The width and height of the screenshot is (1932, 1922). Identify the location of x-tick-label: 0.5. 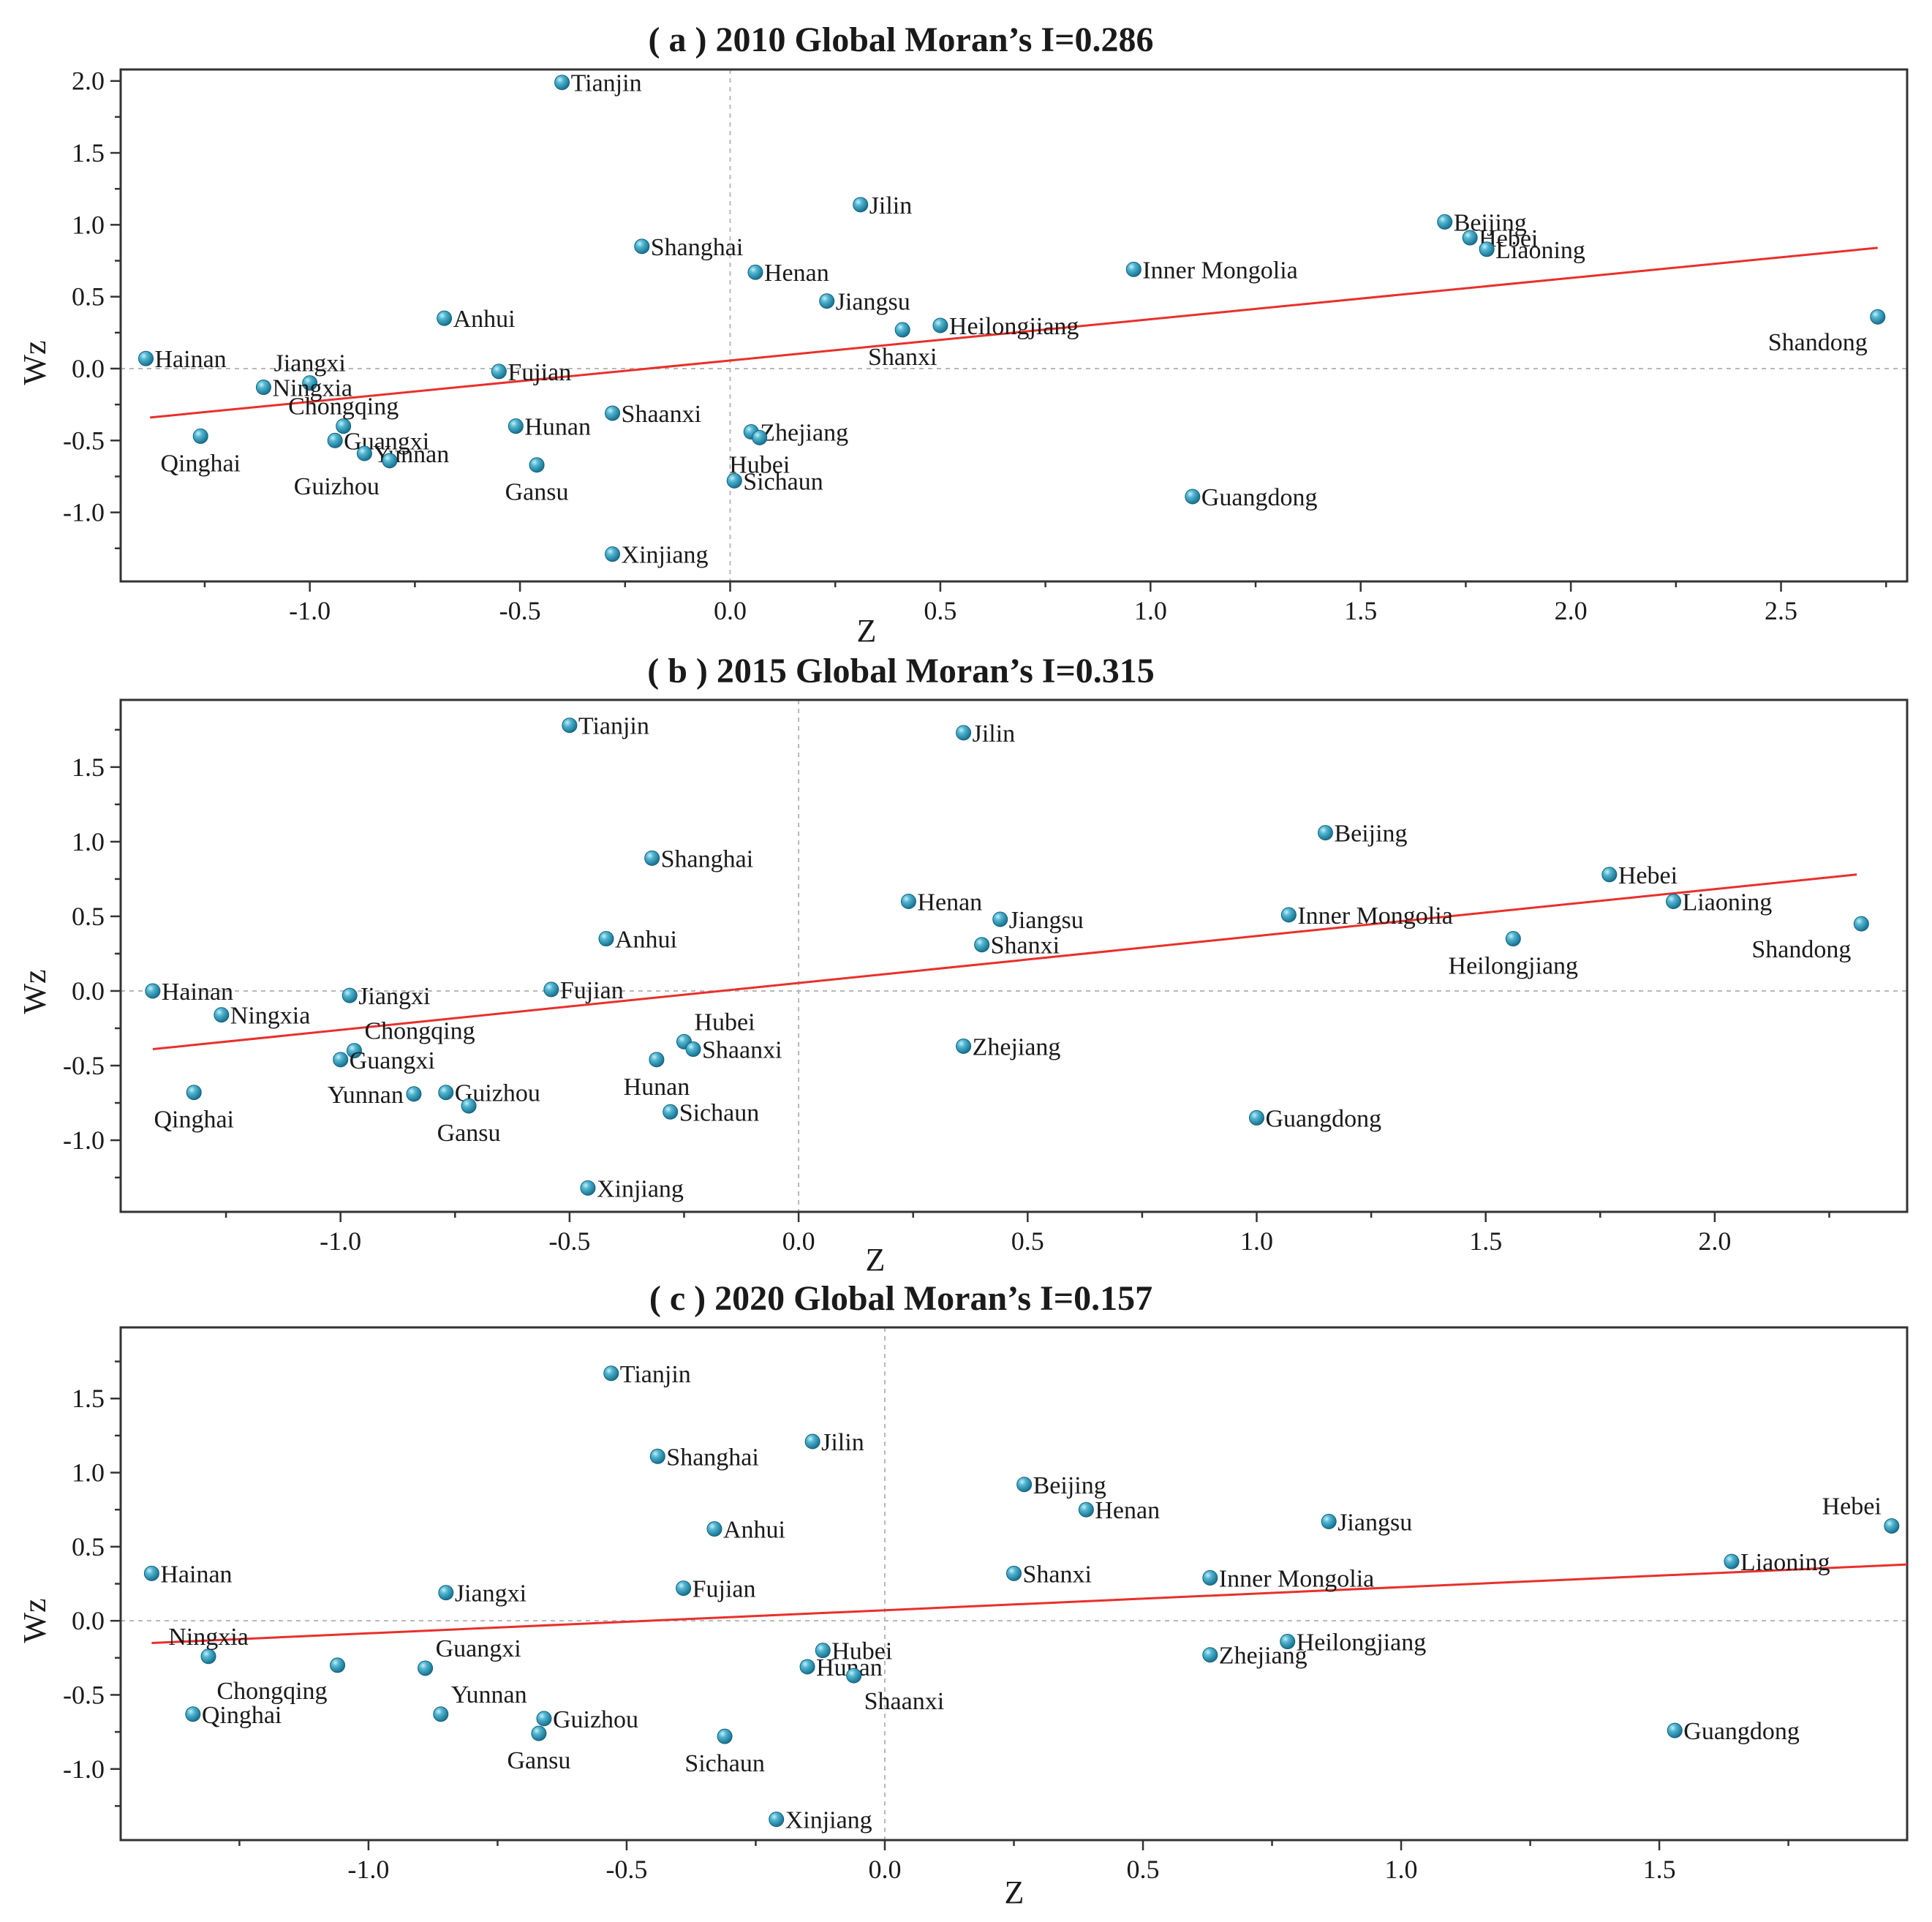
(940, 610).